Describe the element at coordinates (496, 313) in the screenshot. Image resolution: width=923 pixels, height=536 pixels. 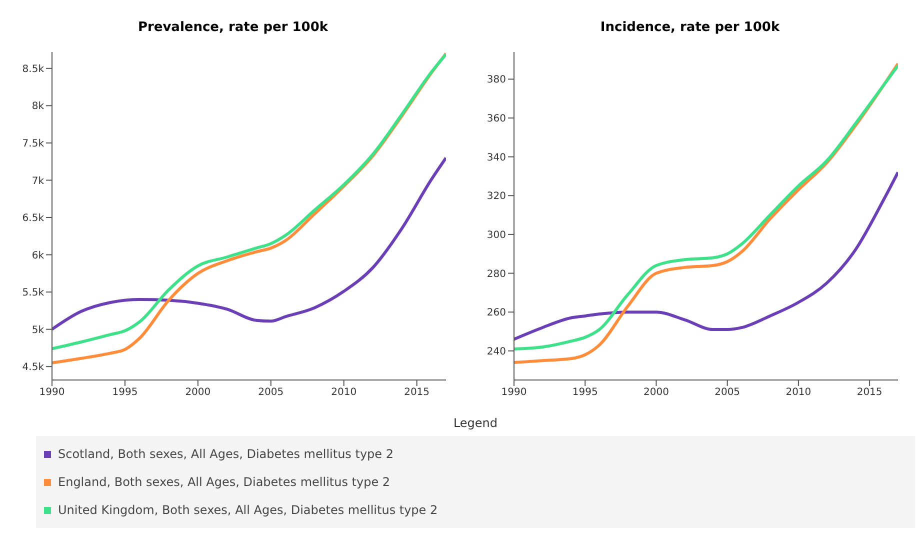
I see `y-tick-label: 260` at that location.